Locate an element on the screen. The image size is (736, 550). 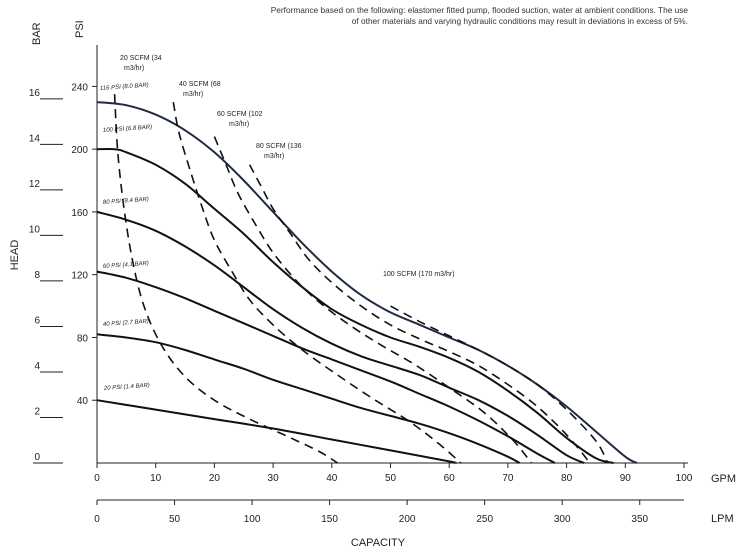
x-tick-label-gpm: 50 is located at coordinates (391, 478).